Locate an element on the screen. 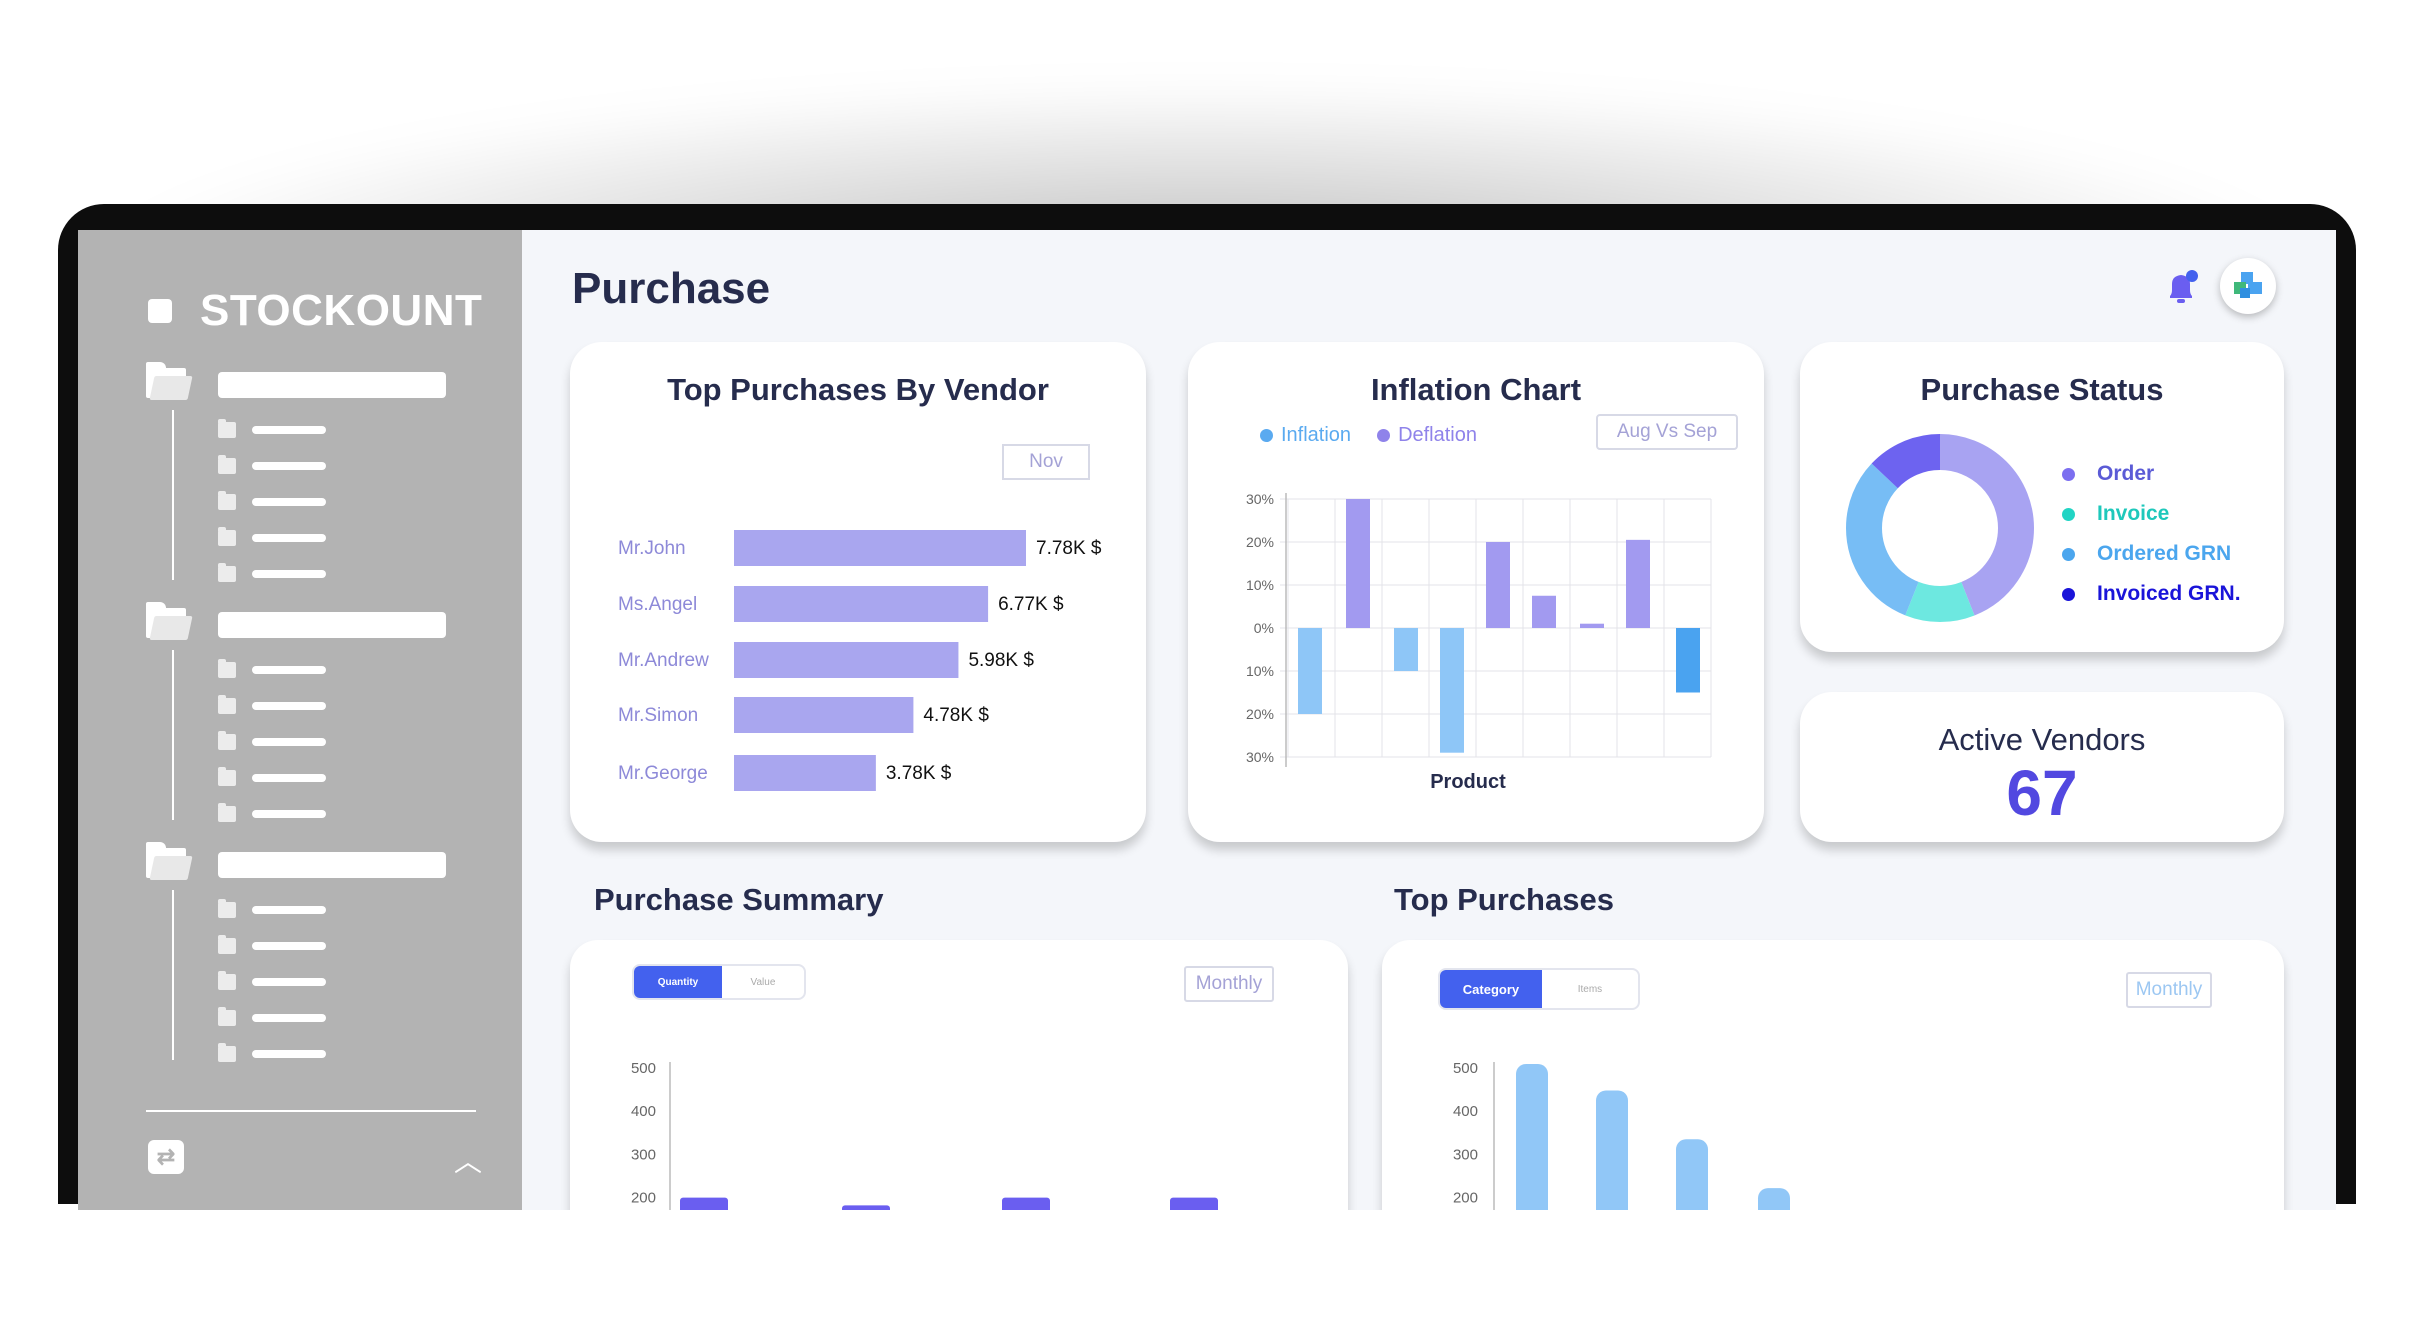 This screenshot has height=1320, width=2410. status-legend-item: Invoiced GRN. is located at coordinates (2151, 594).